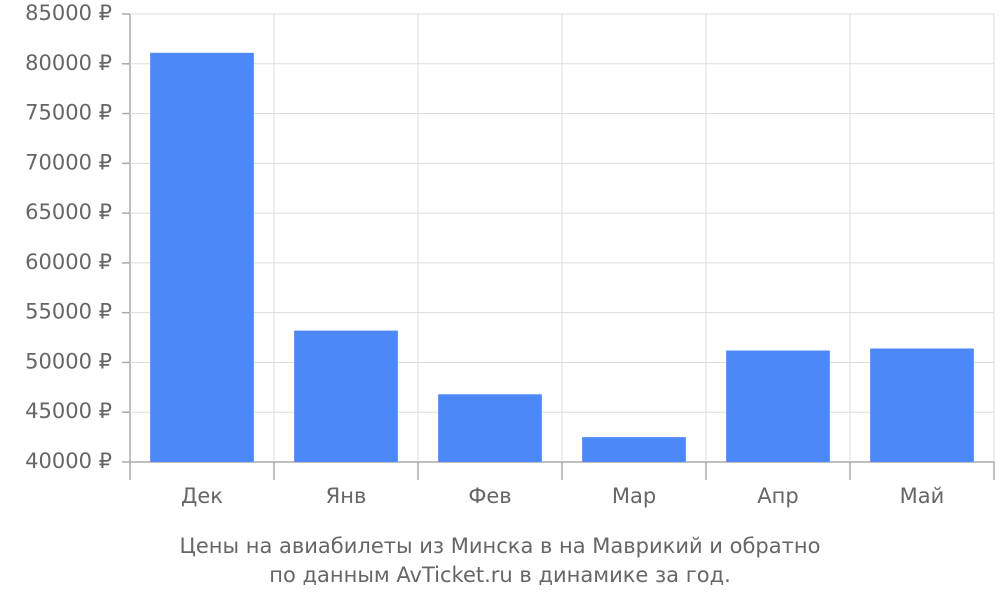  What do you see at coordinates (346, 496) in the screenshot?
I see `x-tick-label: Янв` at bounding box center [346, 496].